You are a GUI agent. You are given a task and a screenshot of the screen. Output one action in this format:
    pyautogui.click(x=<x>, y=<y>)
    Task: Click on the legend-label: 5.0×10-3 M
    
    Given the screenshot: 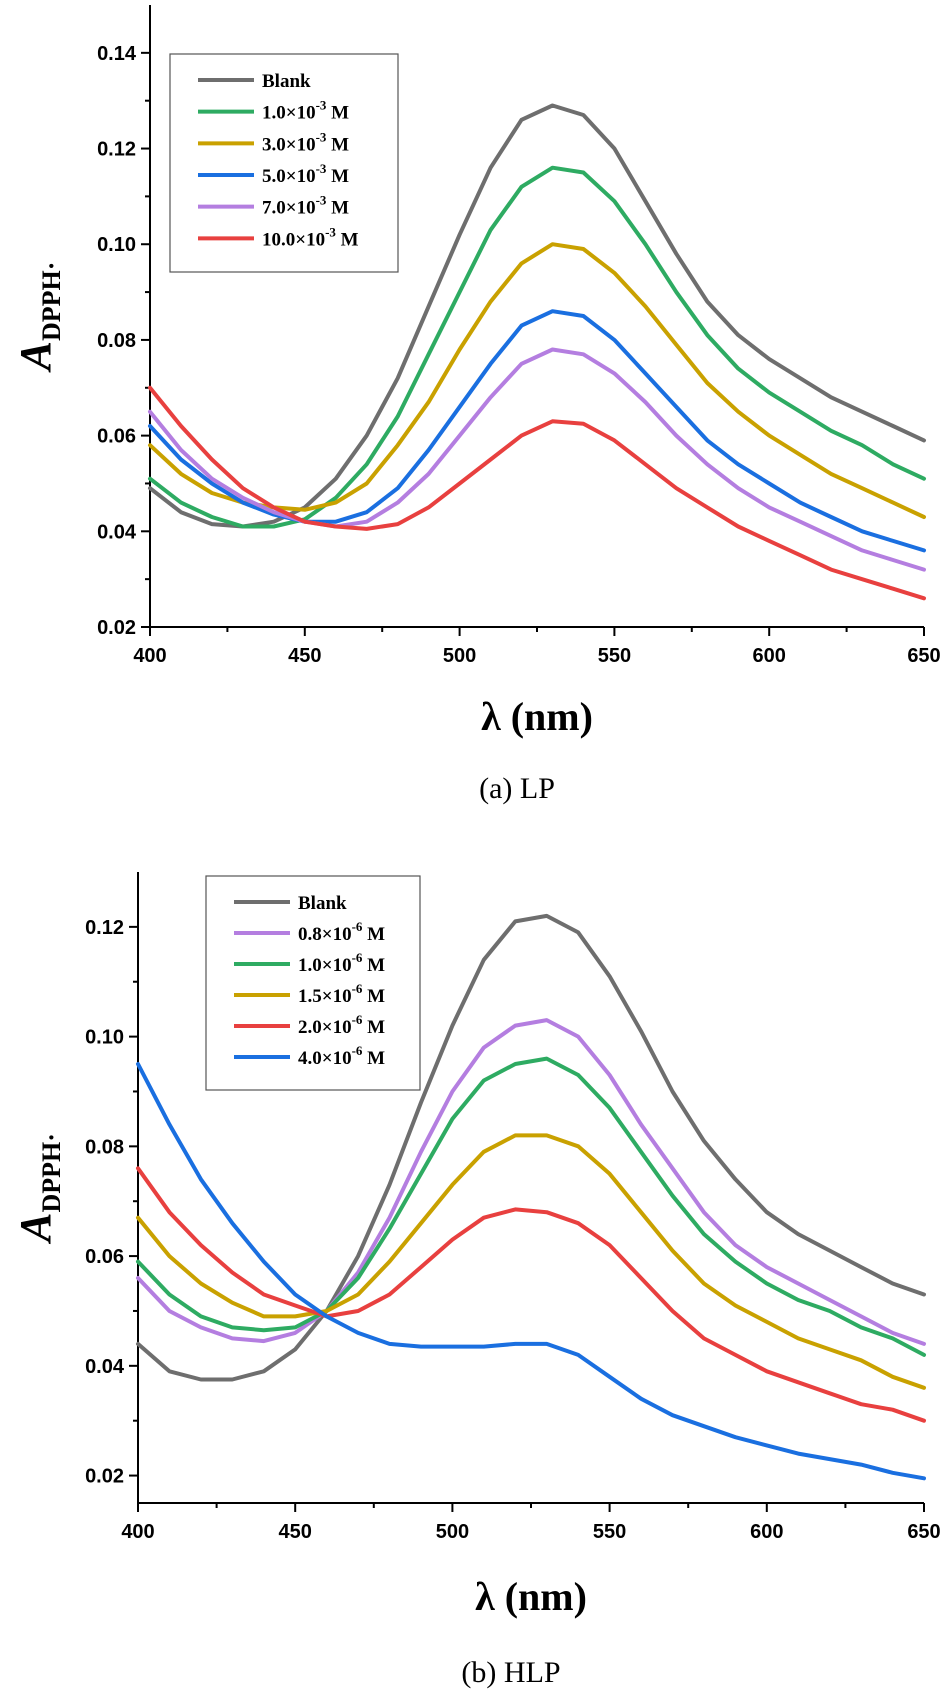 What is the action you would take?
    pyautogui.click(x=305, y=174)
    